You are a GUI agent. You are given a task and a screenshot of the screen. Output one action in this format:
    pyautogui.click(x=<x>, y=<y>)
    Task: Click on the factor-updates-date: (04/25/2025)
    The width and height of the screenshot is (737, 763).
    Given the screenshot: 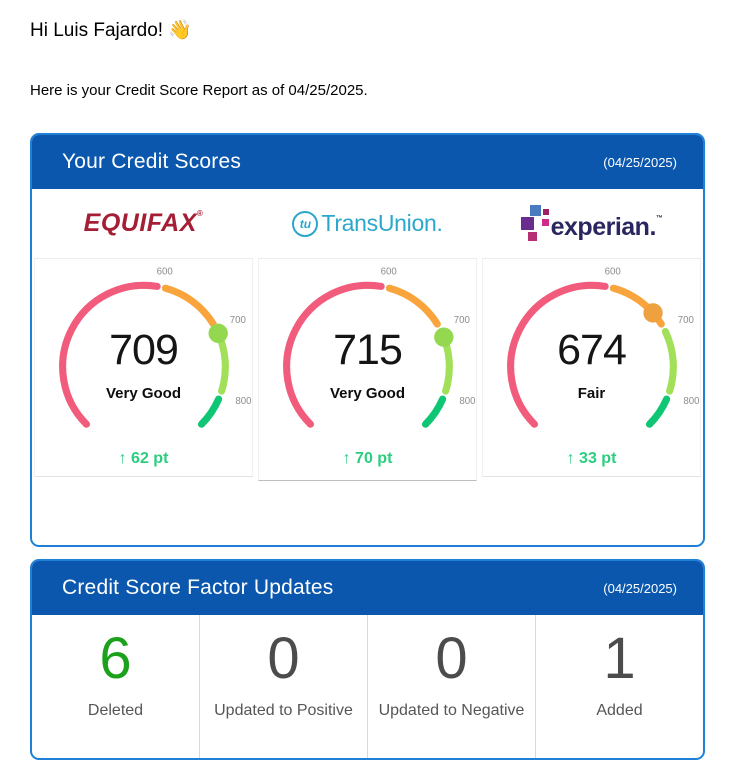 What is the action you would take?
    pyautogui.click(x=640, y=588)
    